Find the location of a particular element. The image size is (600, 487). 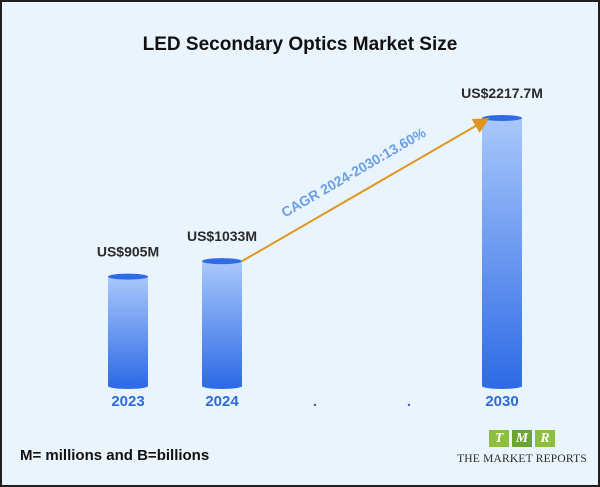

tmr-logo: T M R THE MARKET REPORTS is located at coordinates (523, 450).